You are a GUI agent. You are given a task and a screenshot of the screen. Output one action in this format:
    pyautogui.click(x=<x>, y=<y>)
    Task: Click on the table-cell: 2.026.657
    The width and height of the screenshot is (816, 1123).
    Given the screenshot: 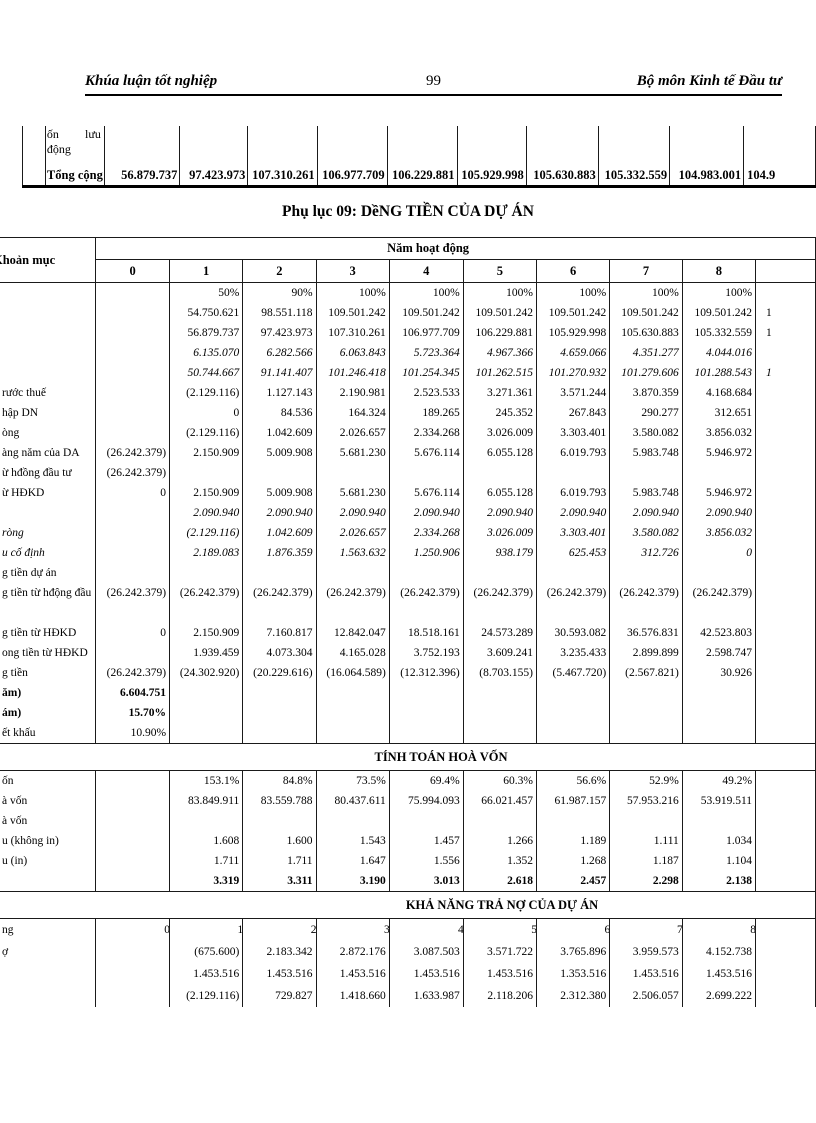 What is the action you would take?
    pyautogui.click(x=353, y=433)
    